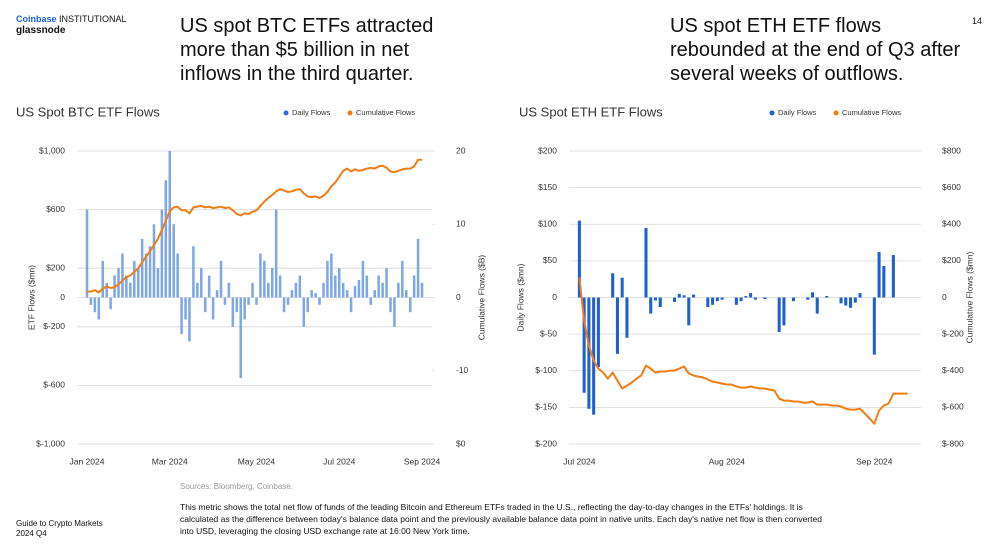 The width and height of the screenshot is (1000, 554). What do you see at coordinates (550, 260) in the screenshot?
I see `y-tick-label: $50` at bounding box center [550, 260].